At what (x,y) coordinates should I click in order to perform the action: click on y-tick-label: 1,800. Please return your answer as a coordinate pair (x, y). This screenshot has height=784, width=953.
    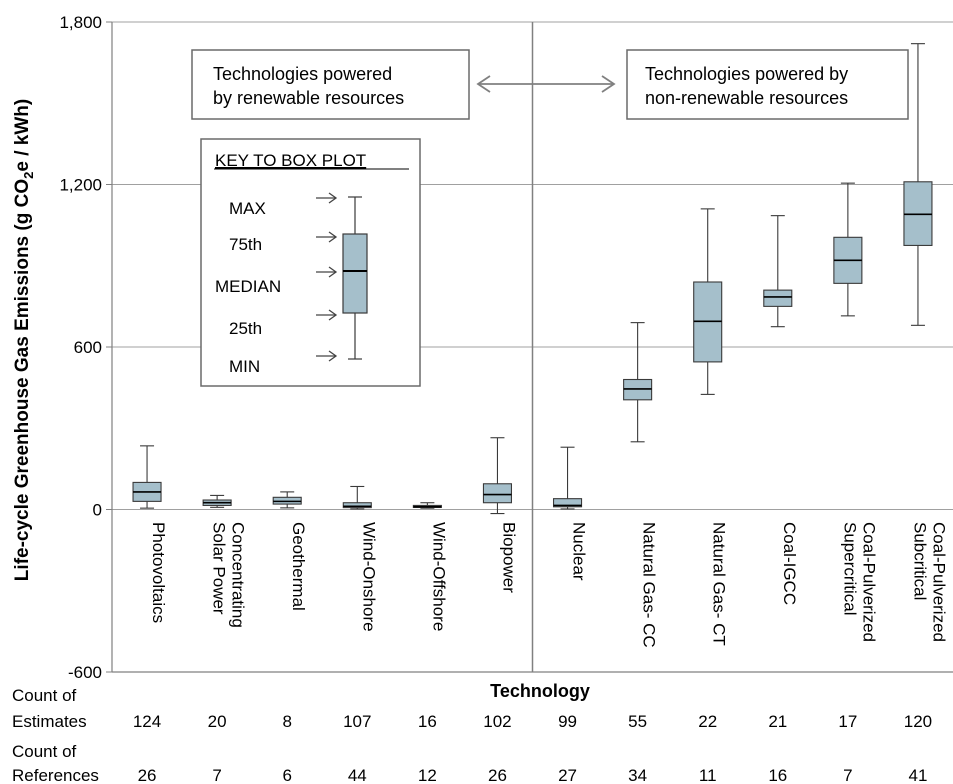
    Looking at the image, I should click on (80, 22).